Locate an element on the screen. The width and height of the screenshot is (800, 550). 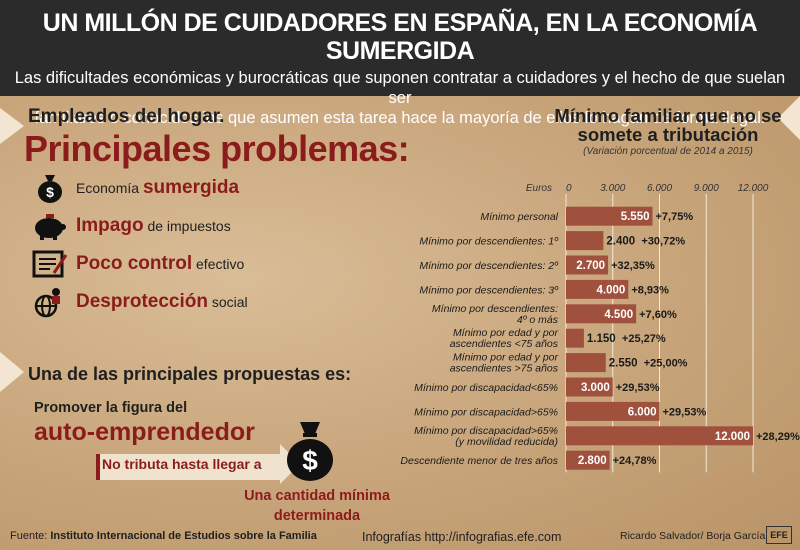
problem-item: Impago de impuestos is located at coordinates (130, 226).